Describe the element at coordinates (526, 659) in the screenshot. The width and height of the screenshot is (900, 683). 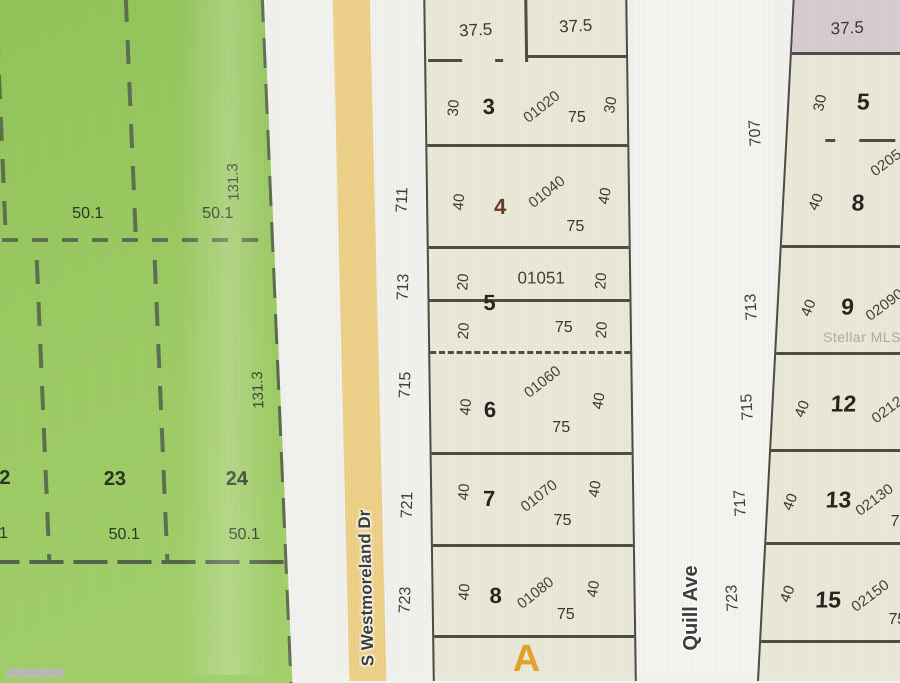
I see `block-letter-a: A` at that location.